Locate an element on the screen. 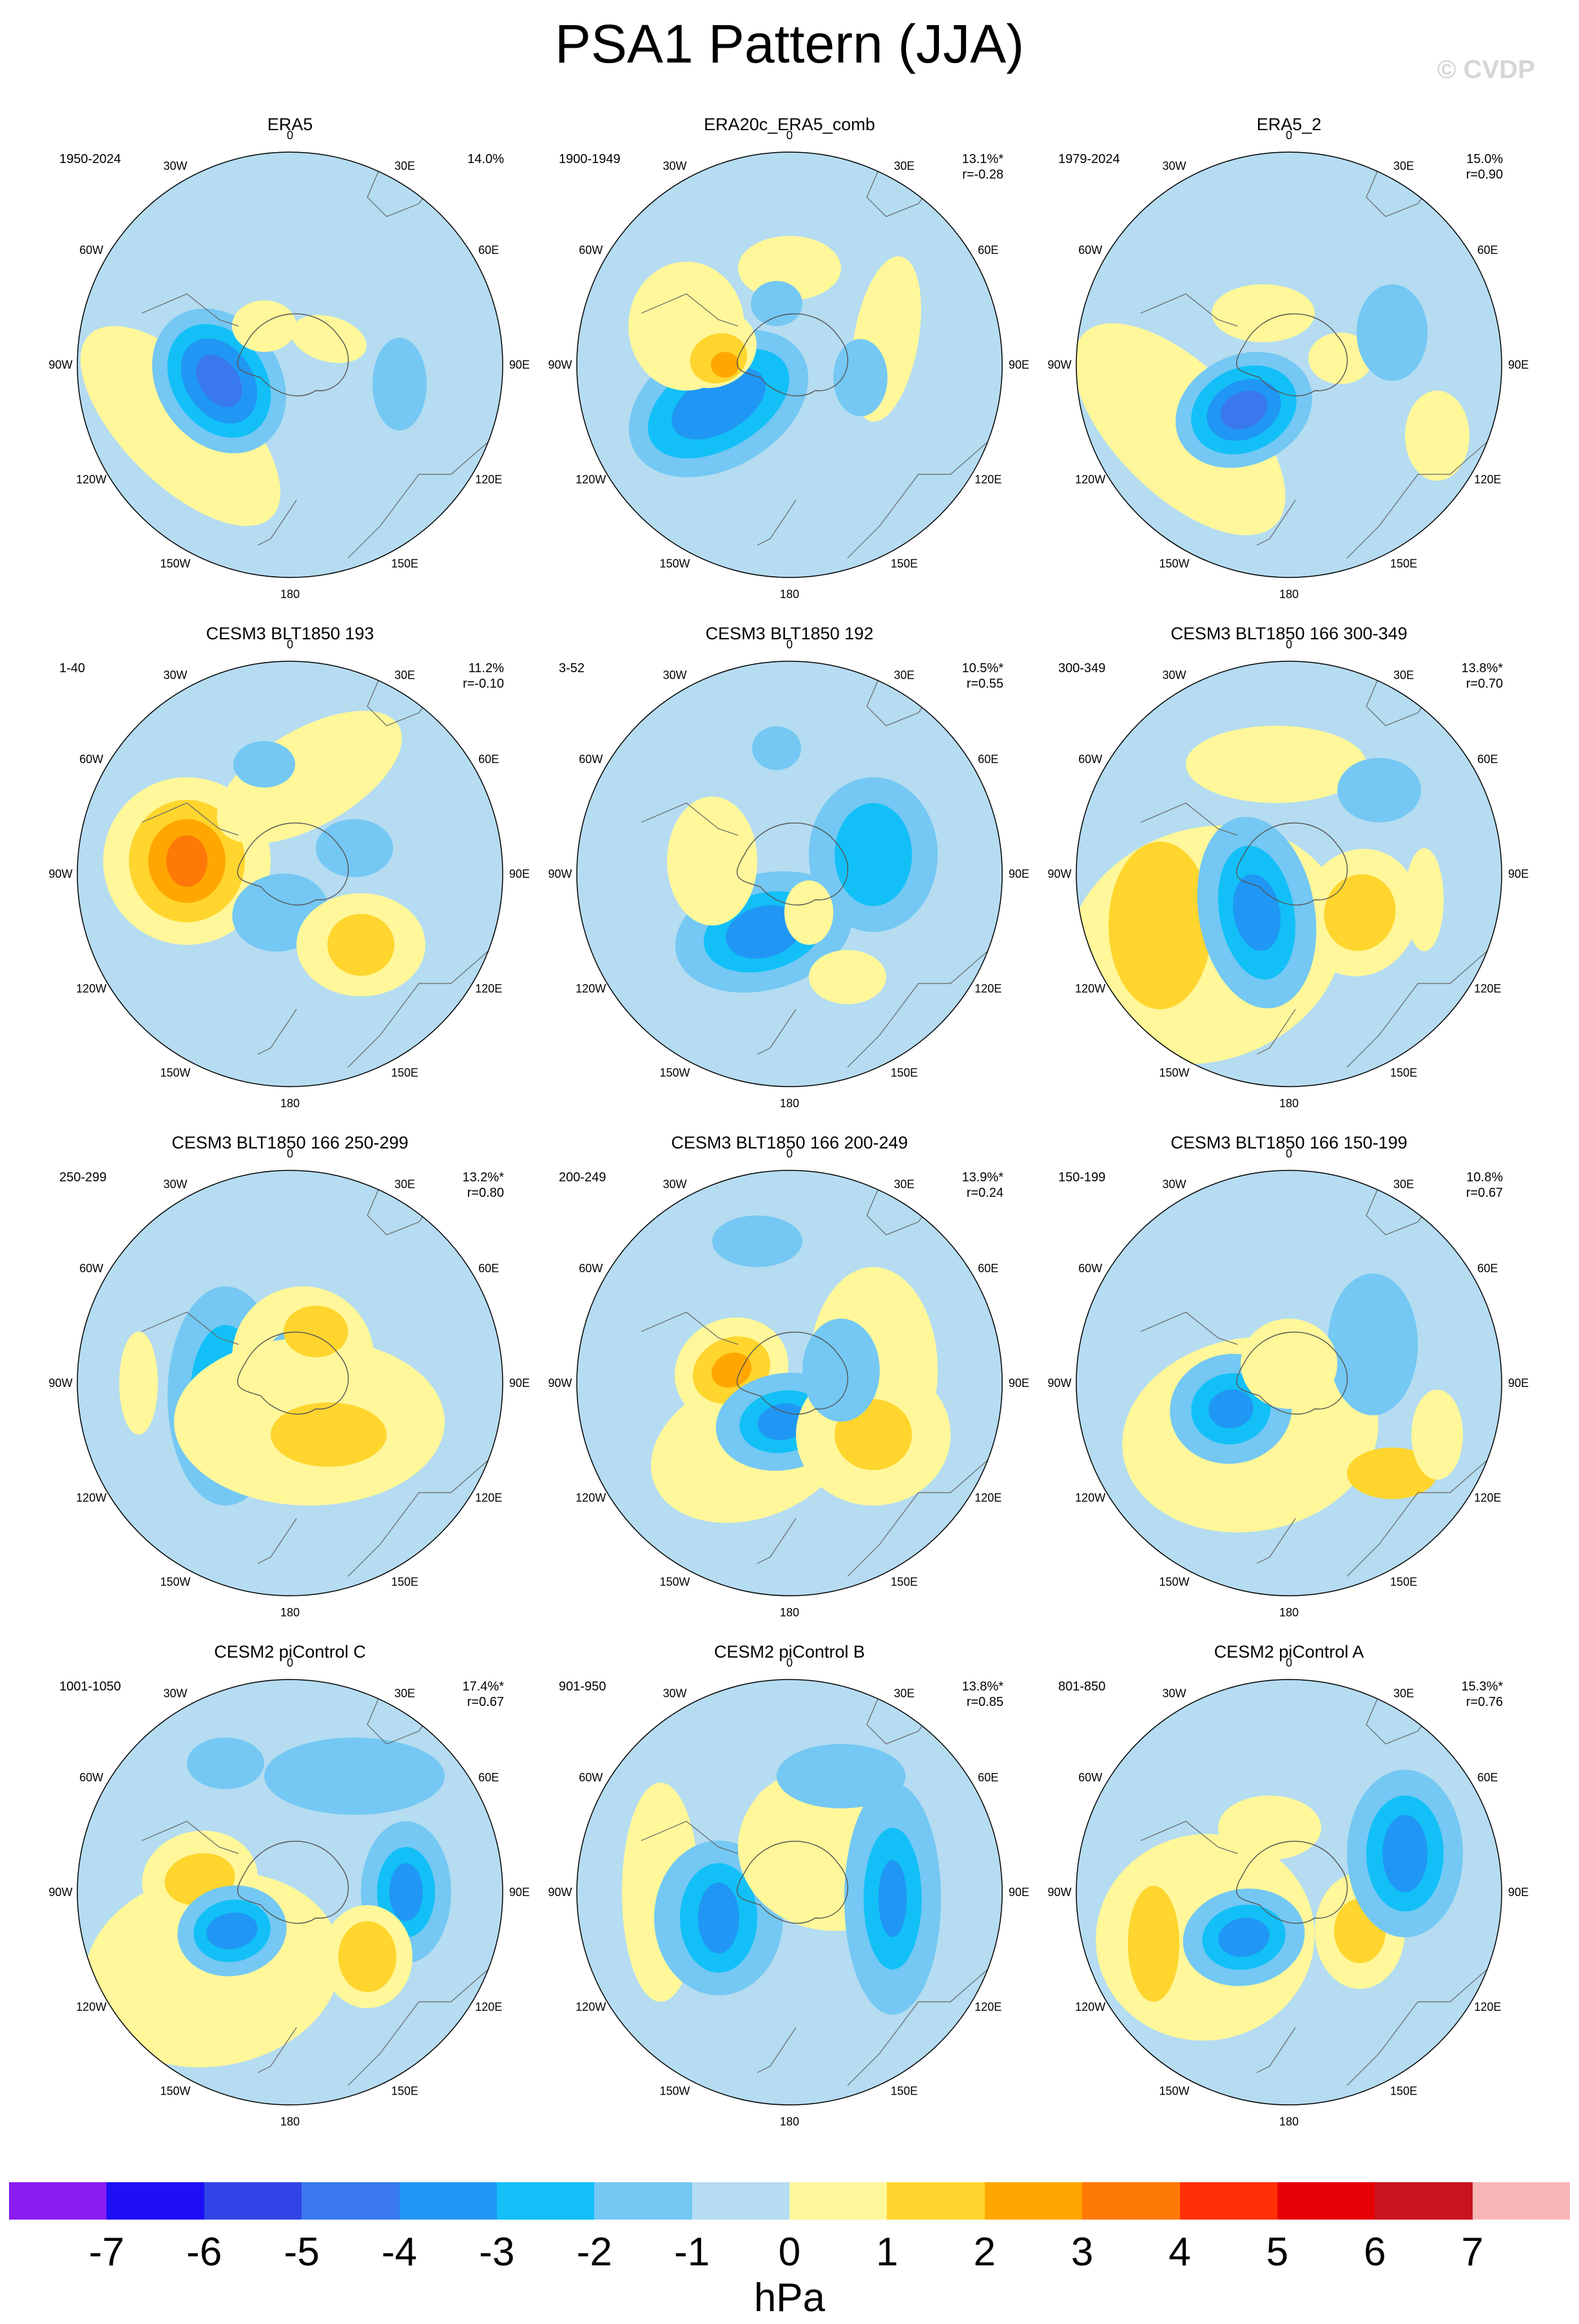 The width and height of the screenshot is (1579, 2324). panel-pattern-correlation: r=0.85 is located at coordinates (984, 1702).